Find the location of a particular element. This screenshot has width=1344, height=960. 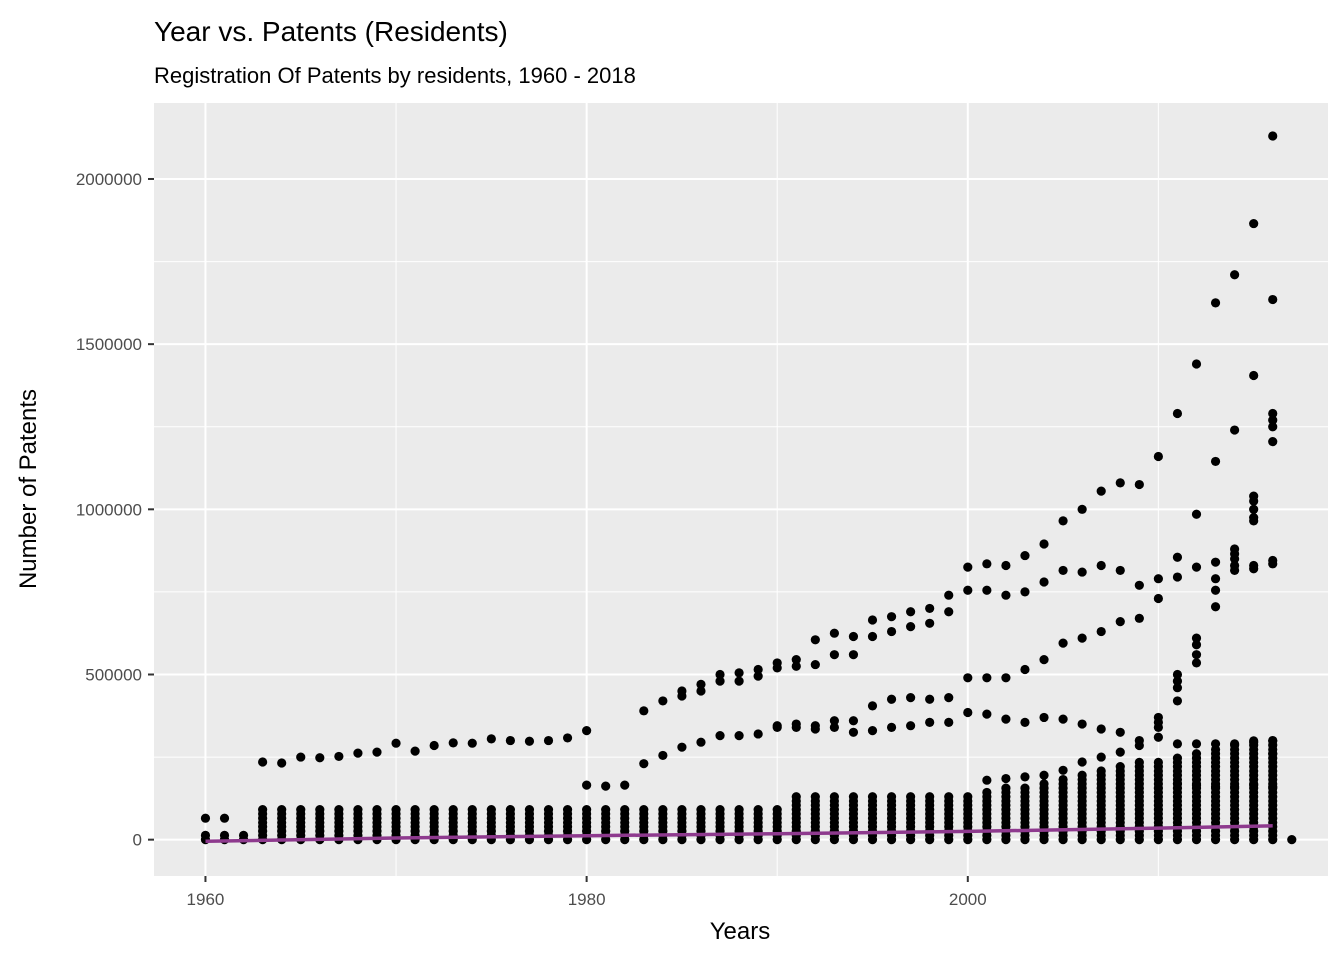

x-axis-title: Years is located at coordinates (740, 931).